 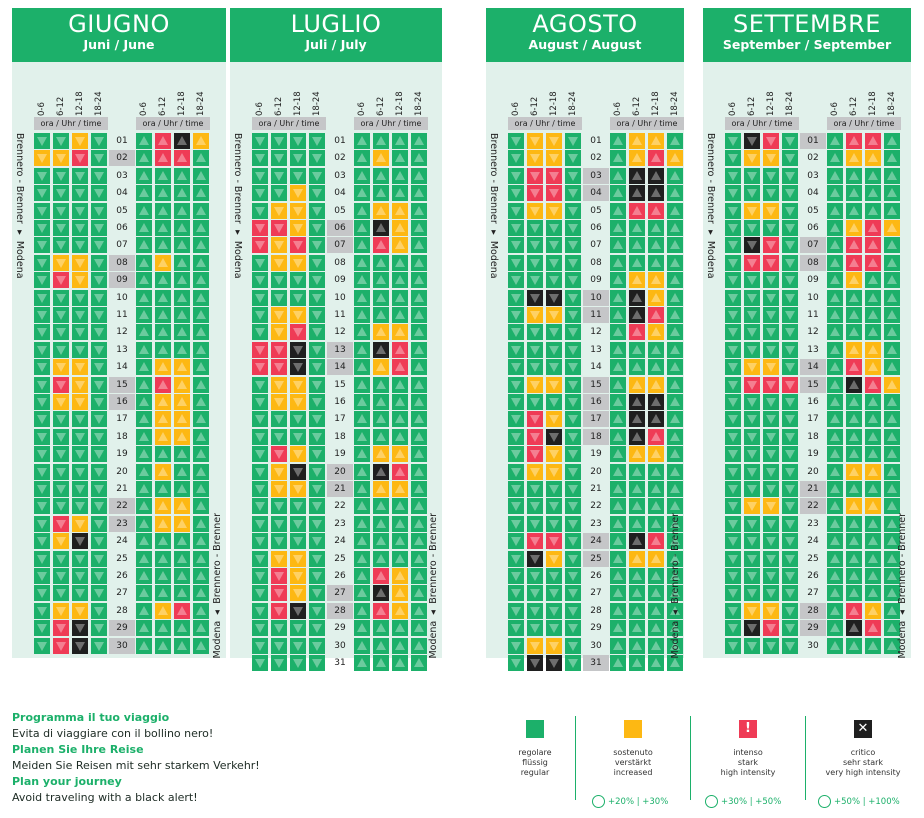 I want to click on legend-divider, so click(x=805, y=758).